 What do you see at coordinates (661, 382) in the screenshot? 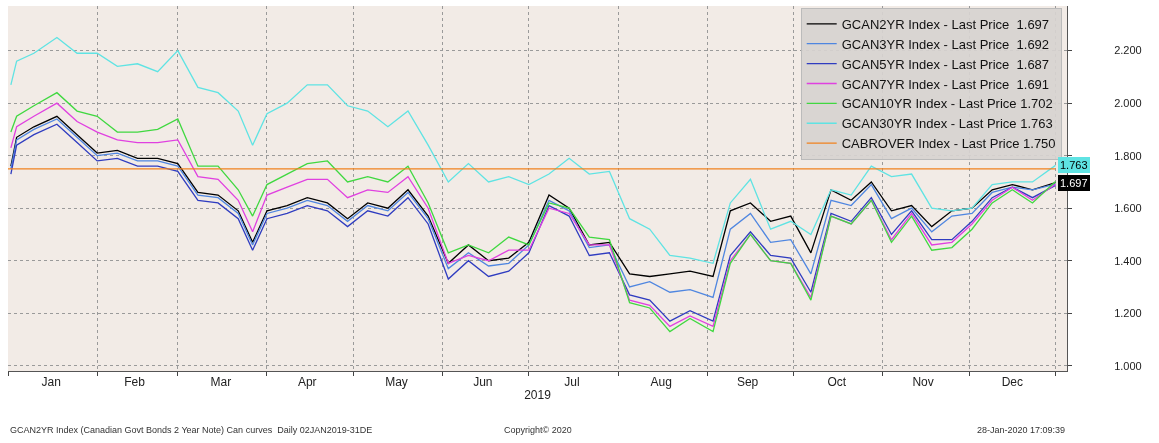
I see `x-tick-label: Aug` at bounding box center [661, 382].